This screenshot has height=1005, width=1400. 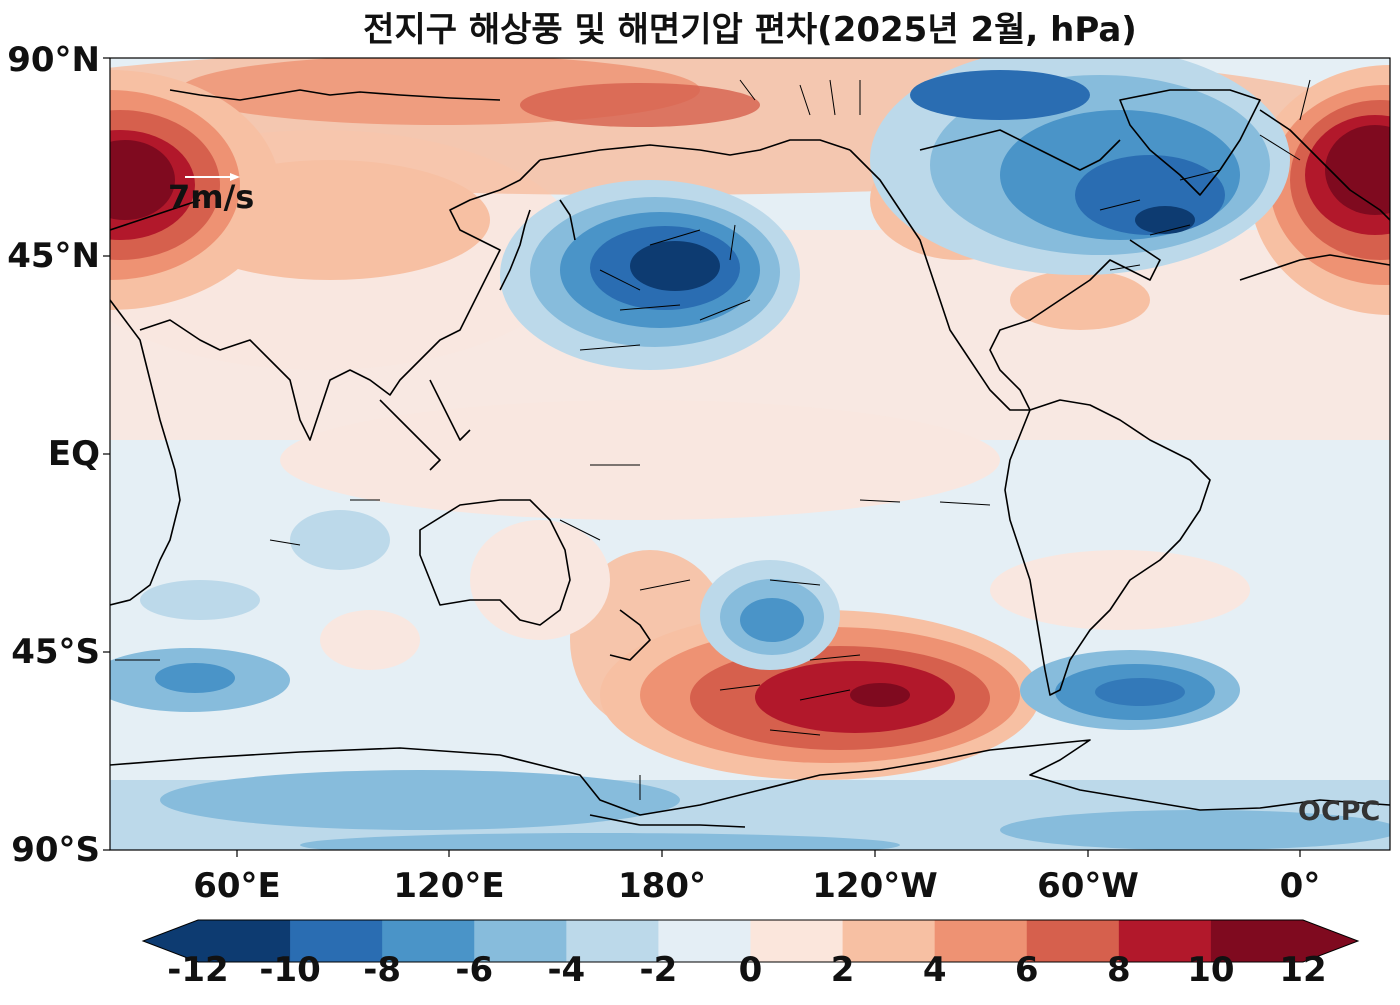 I want to click on colorbar-tick-label: 4, so click(x=934, y=970).